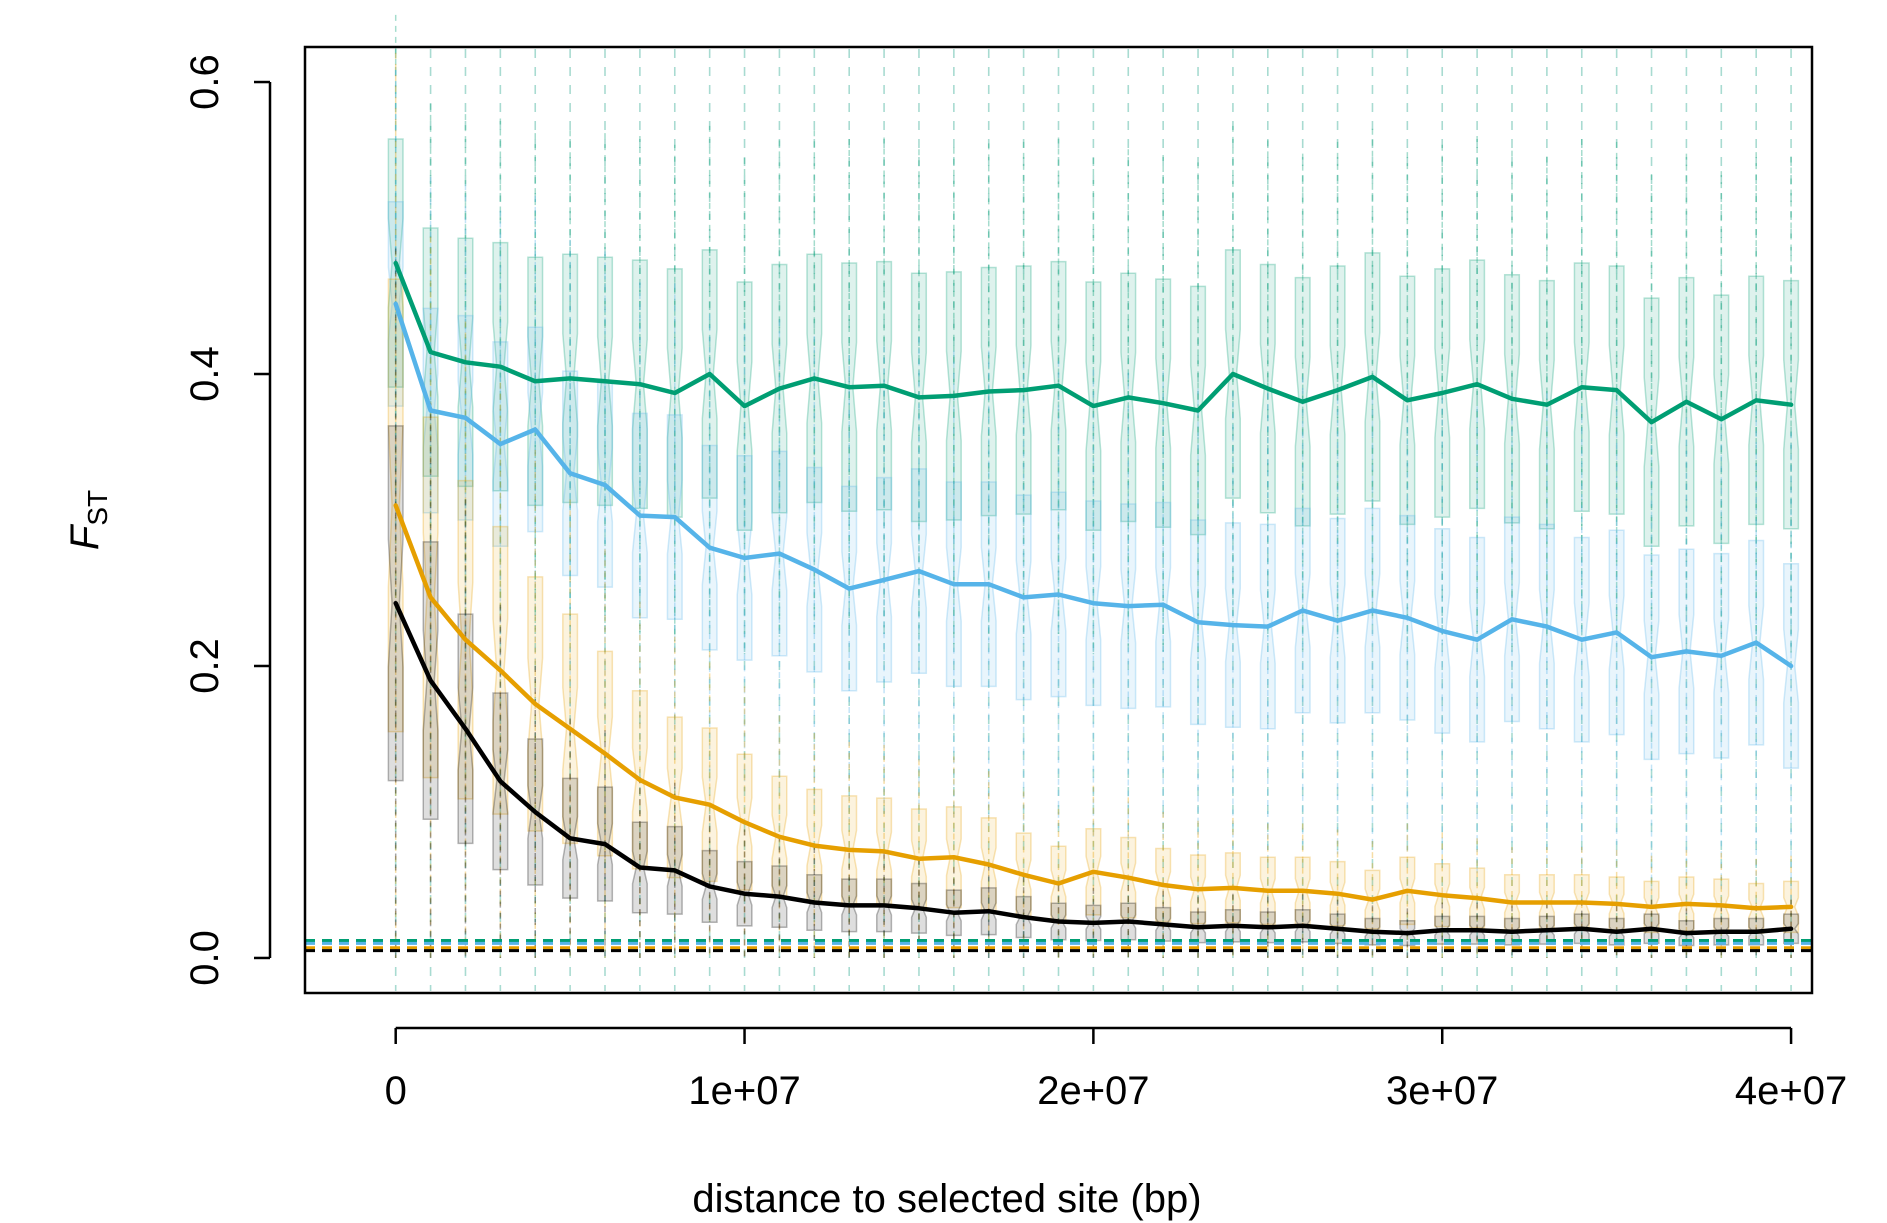 The image size is (1887, 1223). I want to click on y-axis-title-main: F, so click(85, 536).